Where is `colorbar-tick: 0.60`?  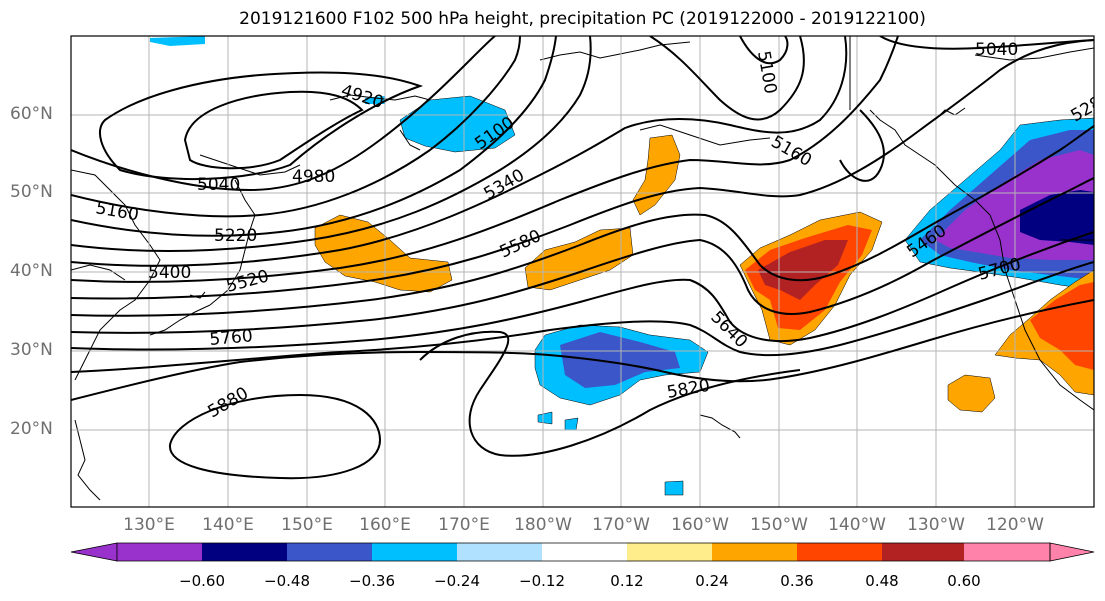 colorbar-tick: 0.60 is located at coordinates (964, 581).